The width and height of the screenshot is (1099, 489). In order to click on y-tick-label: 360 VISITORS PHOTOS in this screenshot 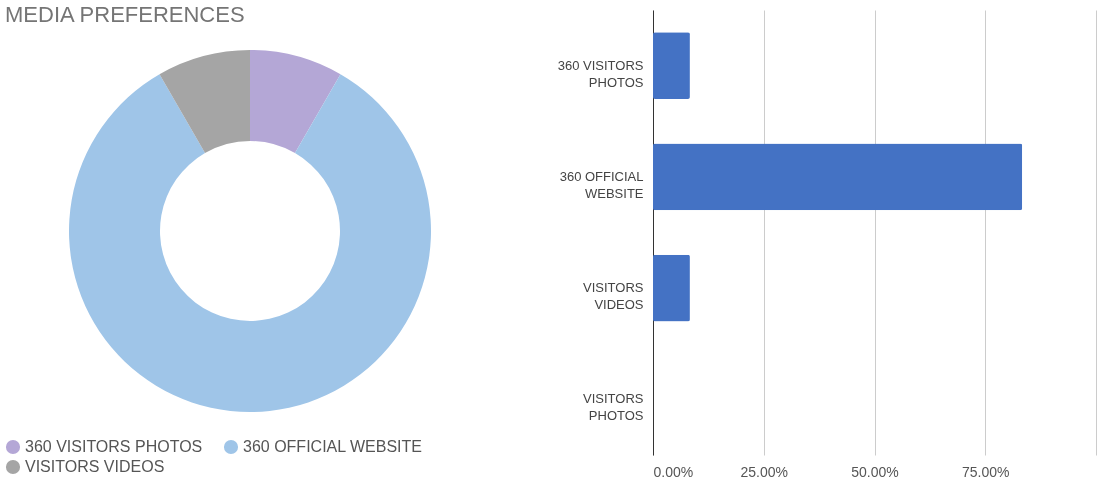, I will do `click(600, 73)`.